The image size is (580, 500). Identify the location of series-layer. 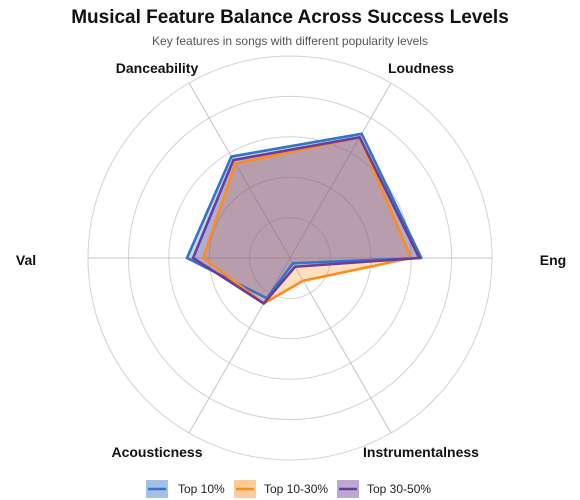
(304, 218).